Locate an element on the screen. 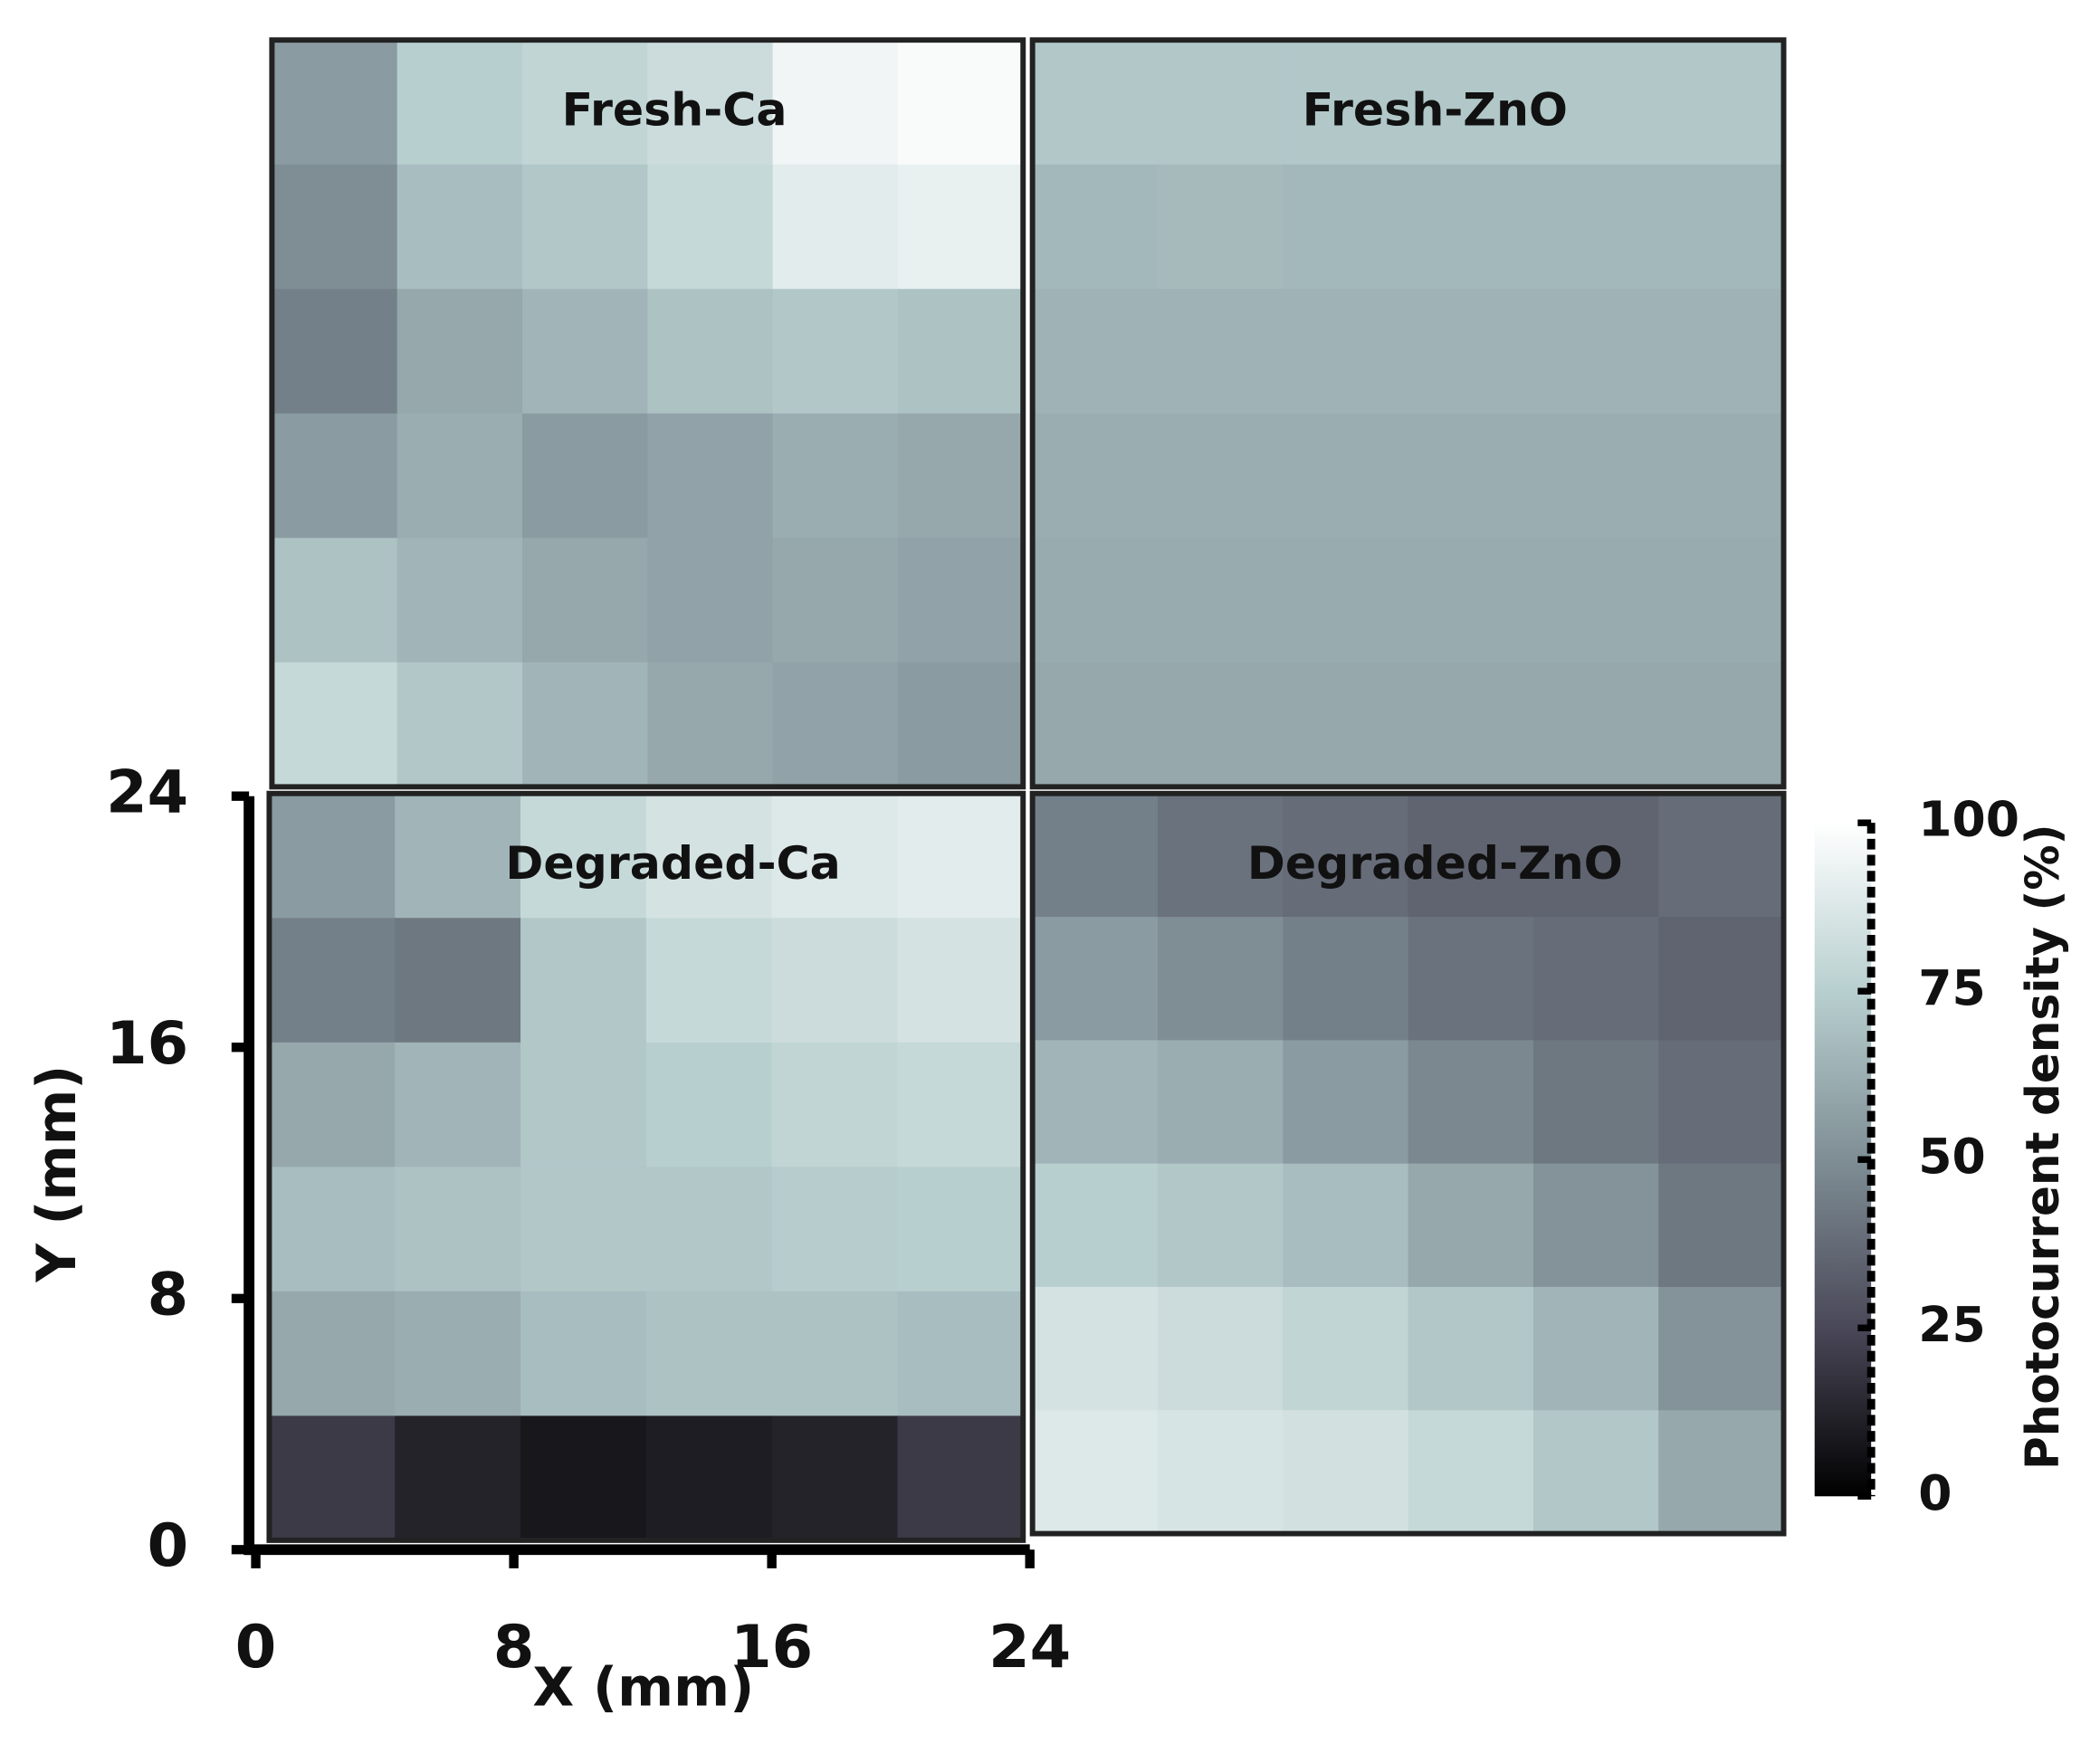 Image resolution: width=2100 pixels, height=1763 pixels. colorbar-tick-label: 50 is located at coordinates (1951, 1157).